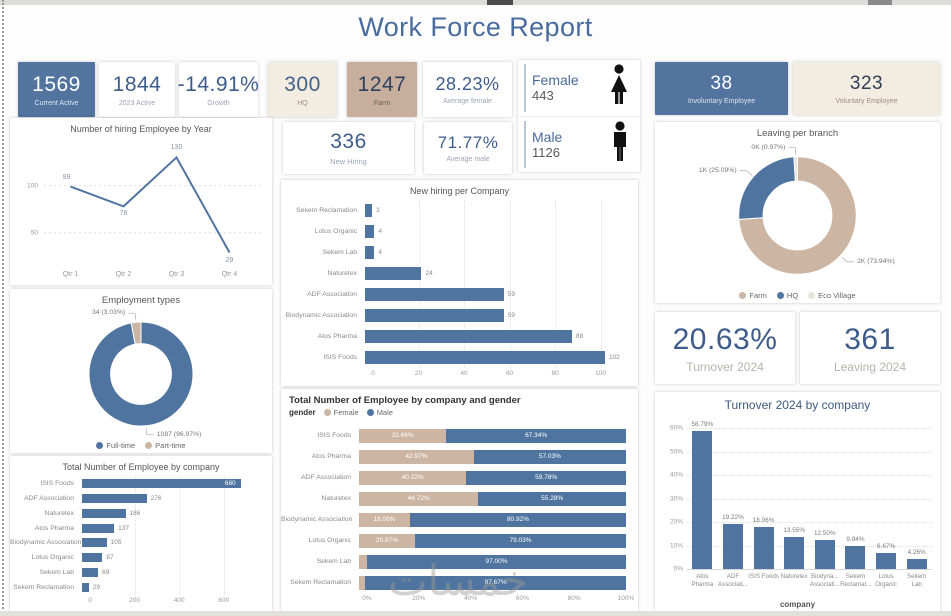 The width and height of the screenshot is (951, 616). Describe the element at coordinates (916, 552) in the screenshot. I see `value-label: 4.26%` at that location.